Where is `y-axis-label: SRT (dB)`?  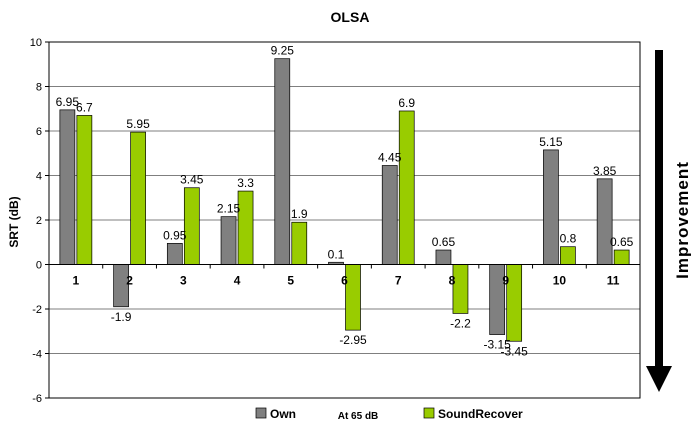 y-axis-label: SRT (dB) is located at coordinates (14, 221).